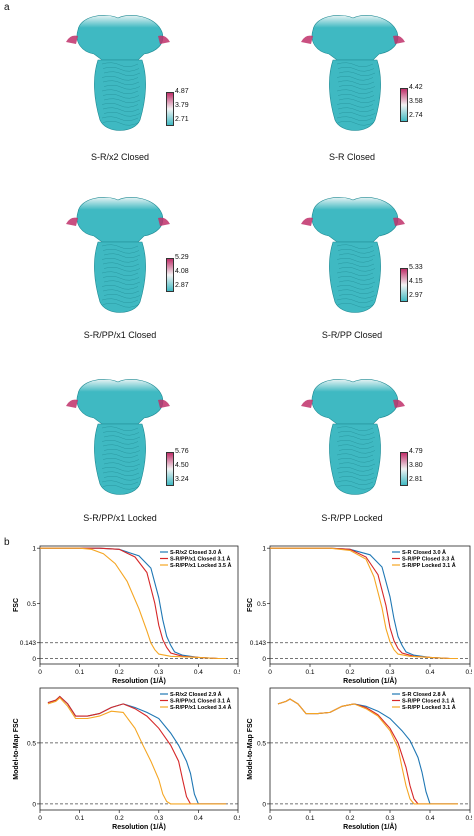 Image resolution: width=474 pixels, height=836 pixels. I want to click on colorbar-tick-label: 5.29, so click(182, 257).